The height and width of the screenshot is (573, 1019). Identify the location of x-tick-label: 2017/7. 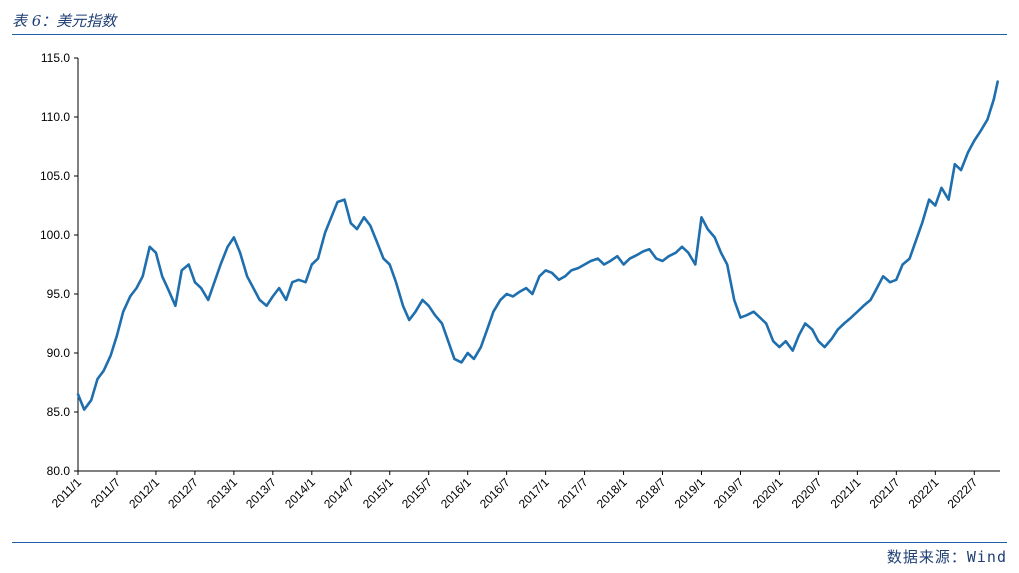
(573, 493).